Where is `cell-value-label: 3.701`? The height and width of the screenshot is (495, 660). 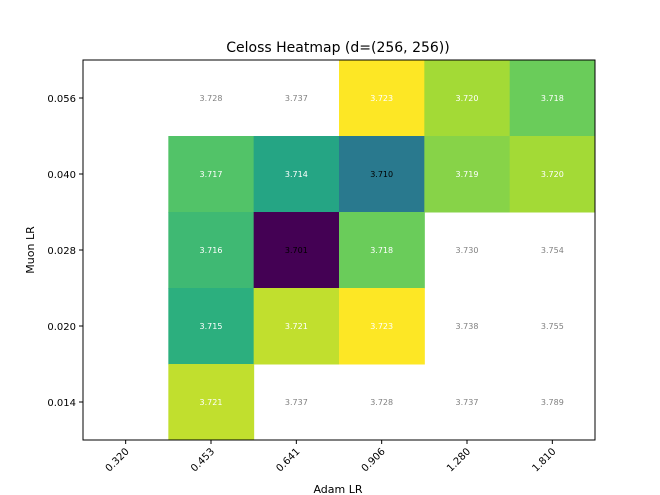 cell-value-label: 3.701 is located at coordinates (296, 250).